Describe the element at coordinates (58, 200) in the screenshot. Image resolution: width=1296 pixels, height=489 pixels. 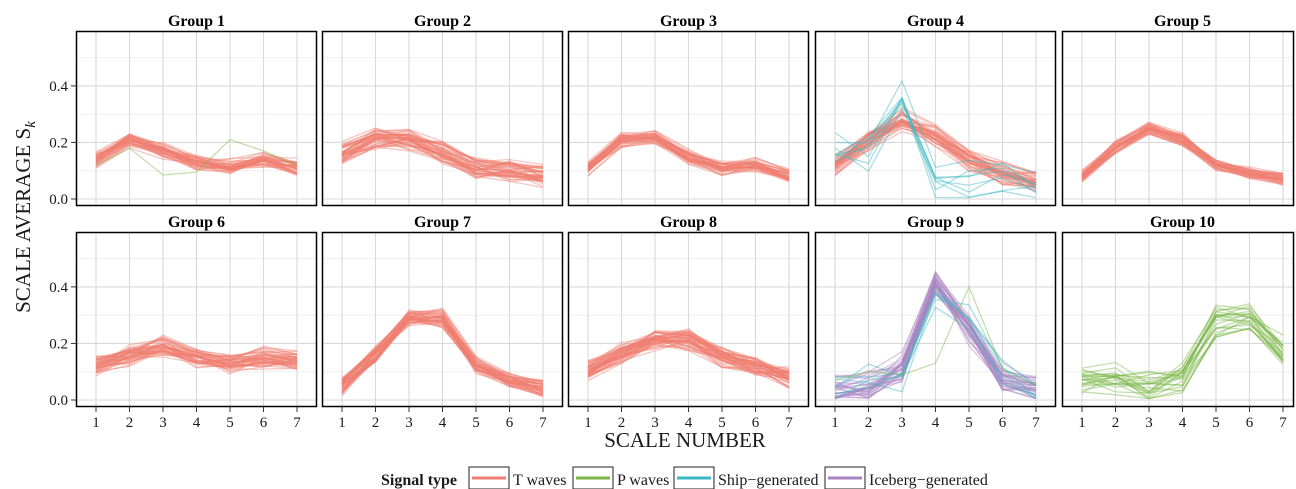
I see `y-tick-label: 0.0` at that location.